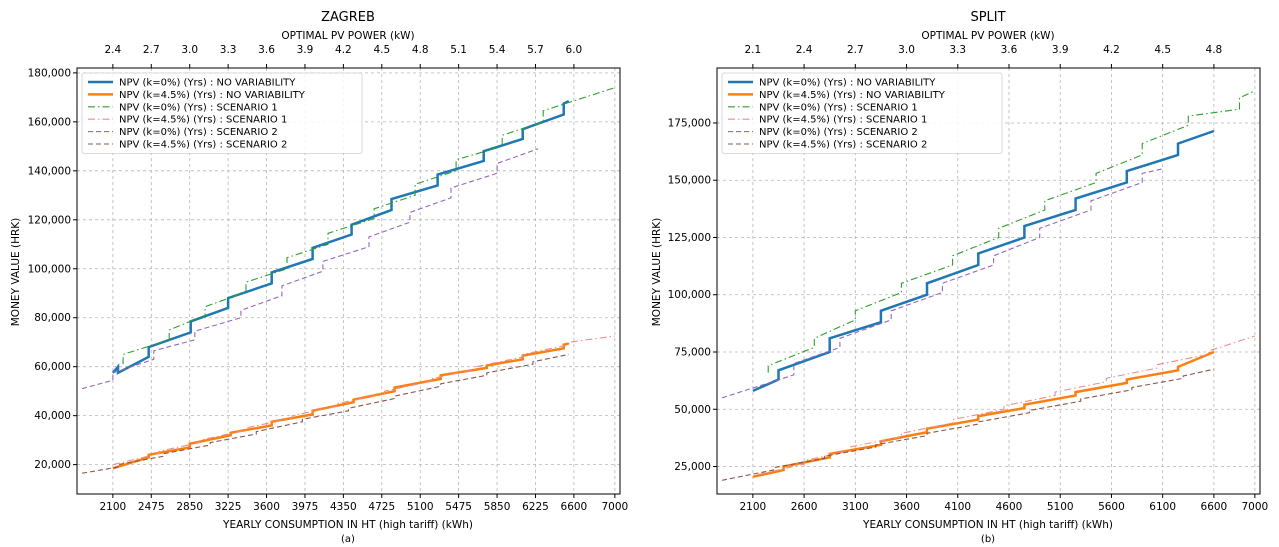 Image resolution: width=1279 pixels, height=547 pixels. What do you see at coordinates (988, 539) in the screenshot?
I see `caption: (b)` at bounding box center [988, 539].